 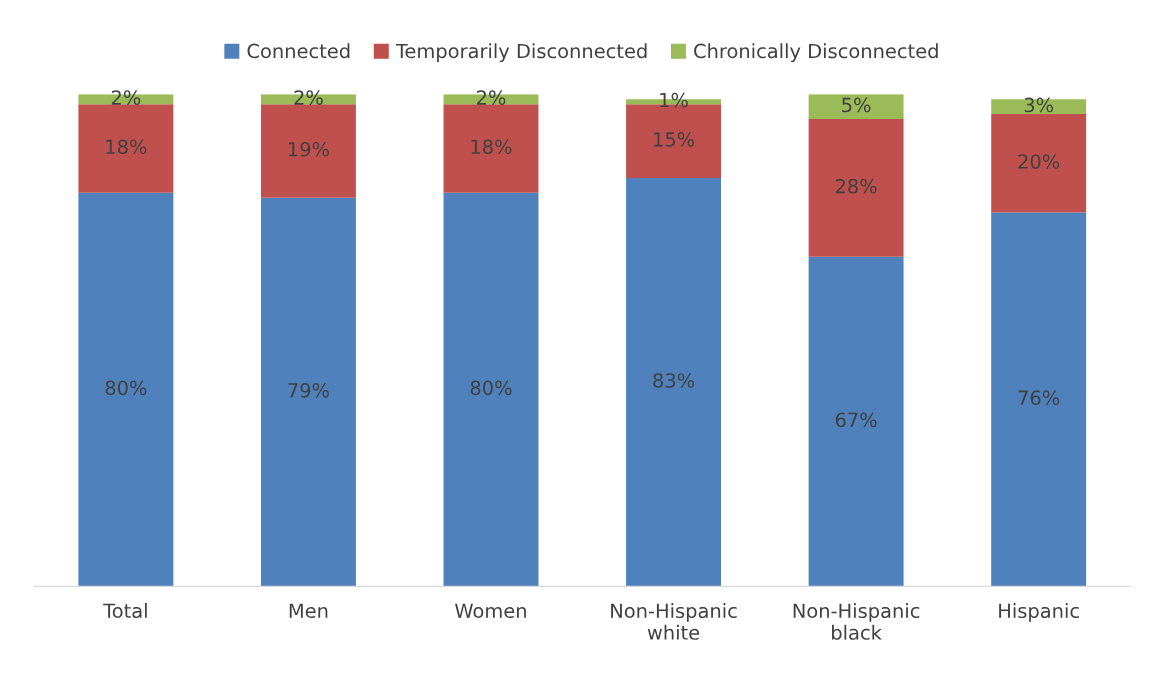 I want to click on x-tick-label: Non-Hispanic black, so click(x=856, y=621).